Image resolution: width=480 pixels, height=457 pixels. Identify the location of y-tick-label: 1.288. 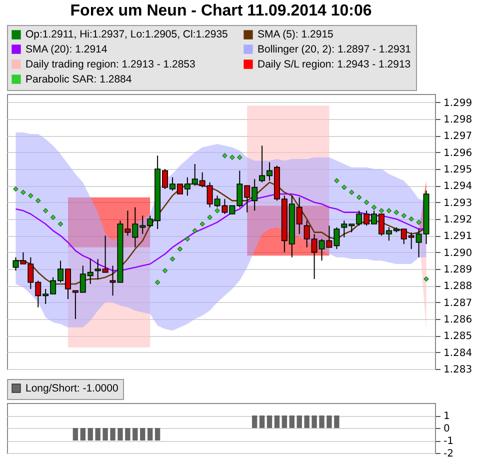
(458, 286).